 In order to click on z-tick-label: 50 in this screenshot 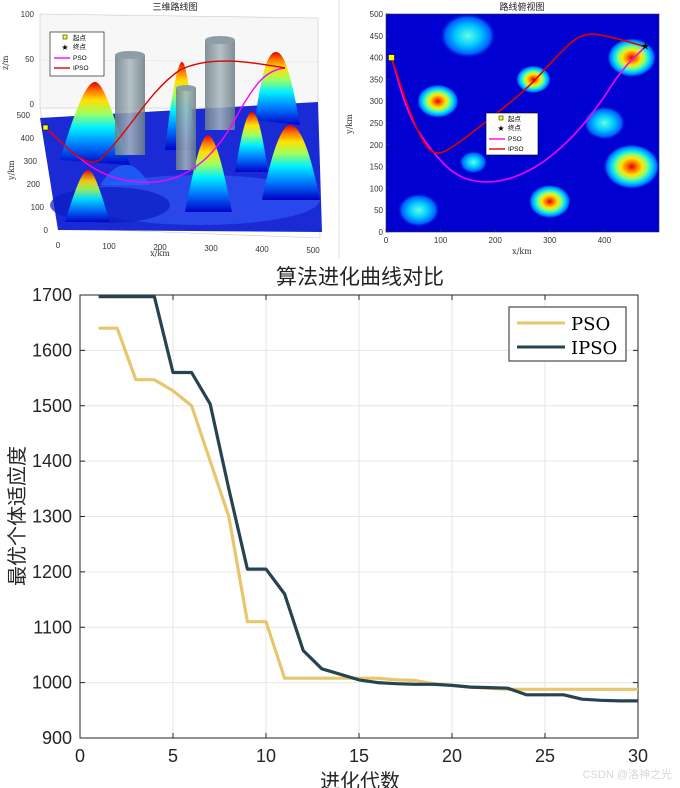, I will do `click(29, 59)`.